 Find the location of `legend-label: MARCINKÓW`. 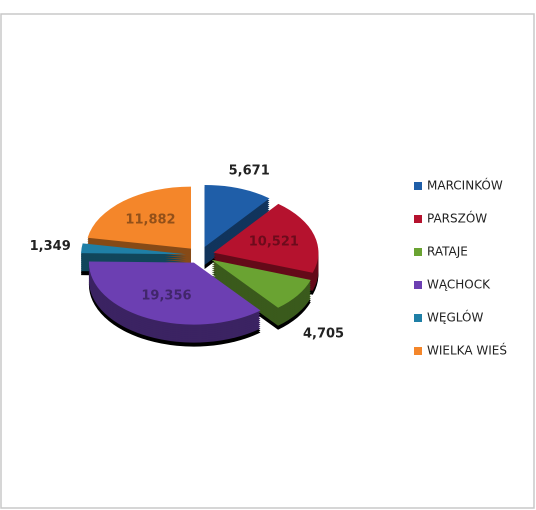

legend-label: MARCINKÓW is located at coordinates (465, 185).